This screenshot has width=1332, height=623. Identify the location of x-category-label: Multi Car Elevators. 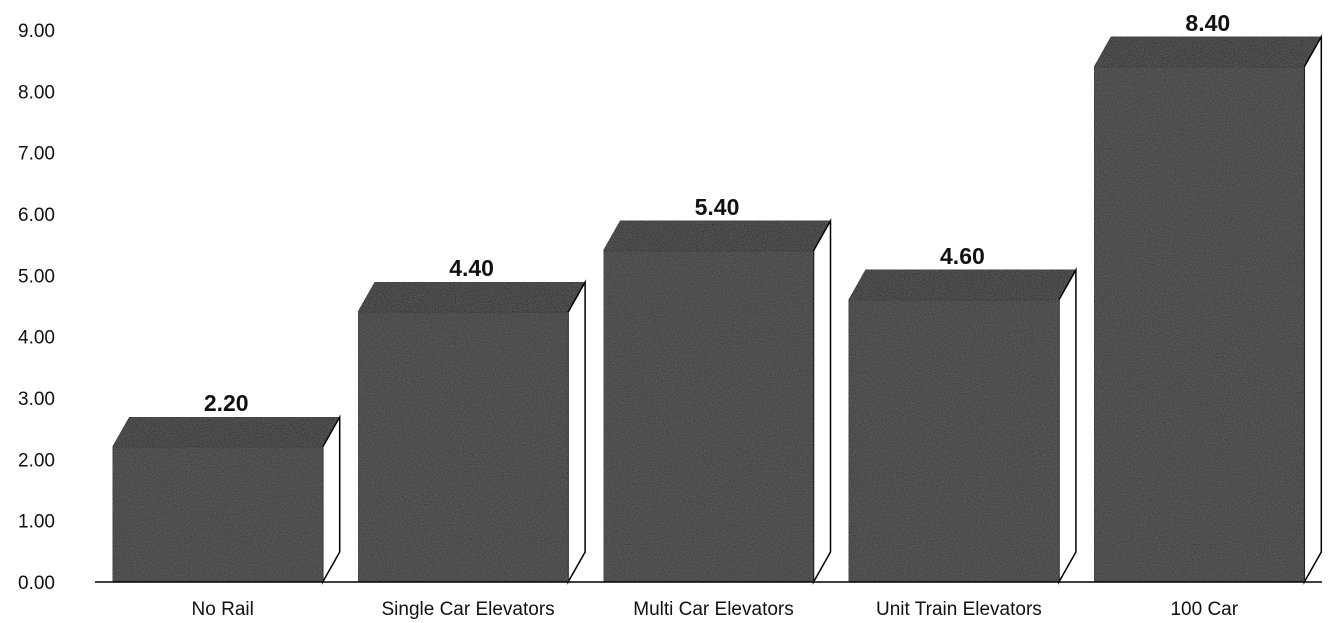
(713, 609).